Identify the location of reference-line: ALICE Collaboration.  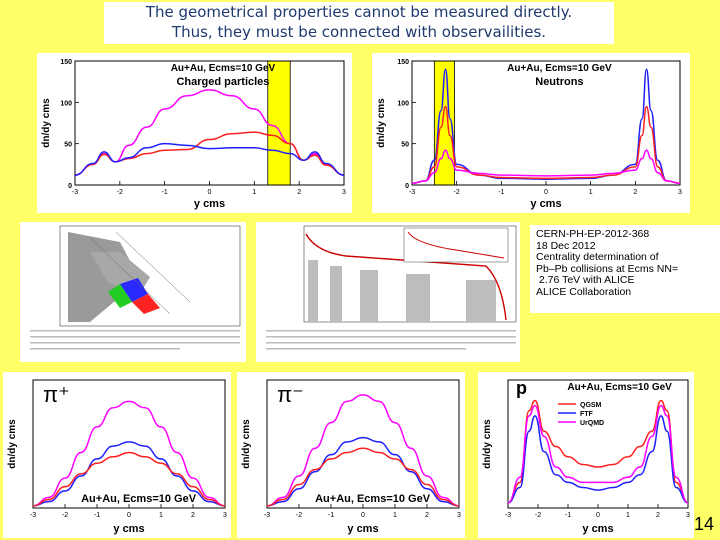
(584, 291).